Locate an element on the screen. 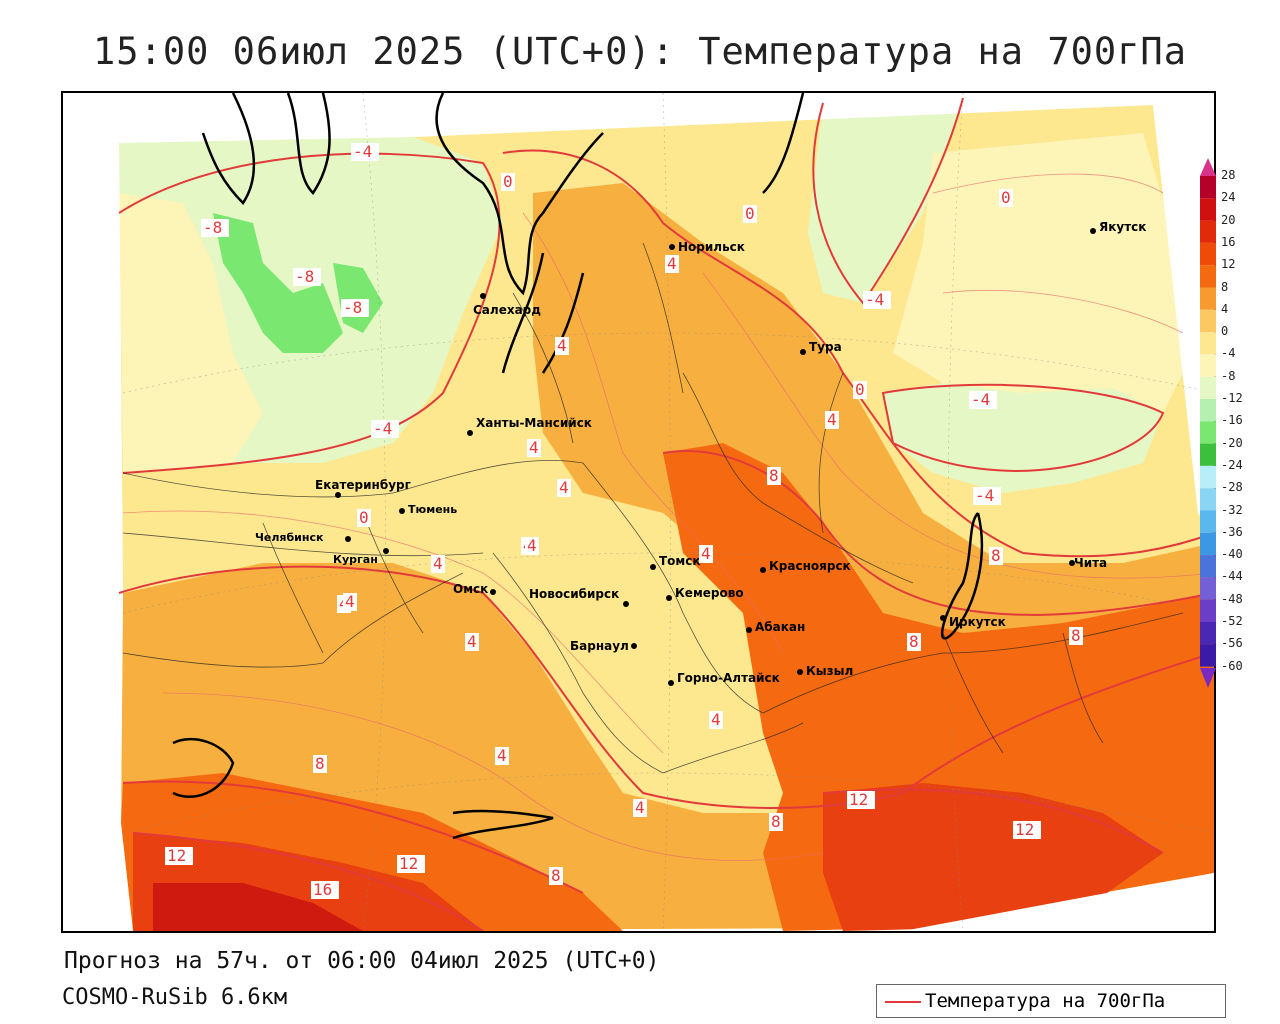 The image size is (1280, 1024). colorbar-tick-label: 20 is located at coordinates (1228, 219).